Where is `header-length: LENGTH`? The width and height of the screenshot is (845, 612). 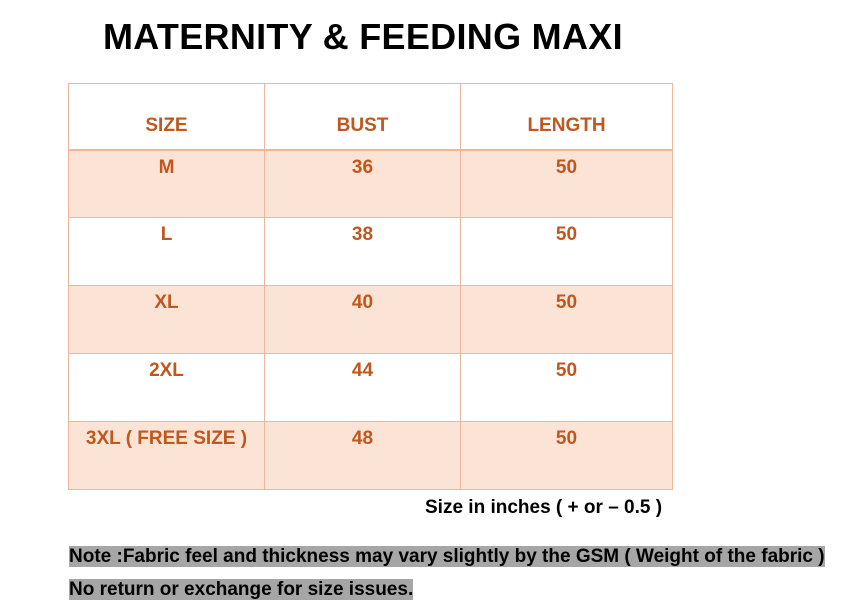 header-length: LENGTH is located at coordinates (566, 117).